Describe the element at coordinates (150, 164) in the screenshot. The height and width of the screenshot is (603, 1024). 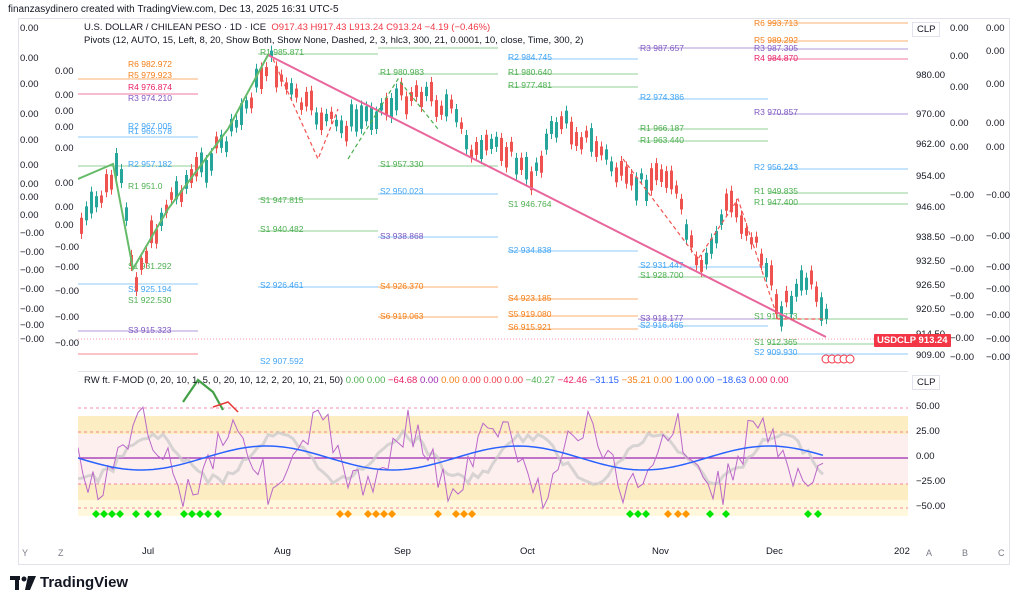
I see `pivot-label: R2 957.182` at that location.